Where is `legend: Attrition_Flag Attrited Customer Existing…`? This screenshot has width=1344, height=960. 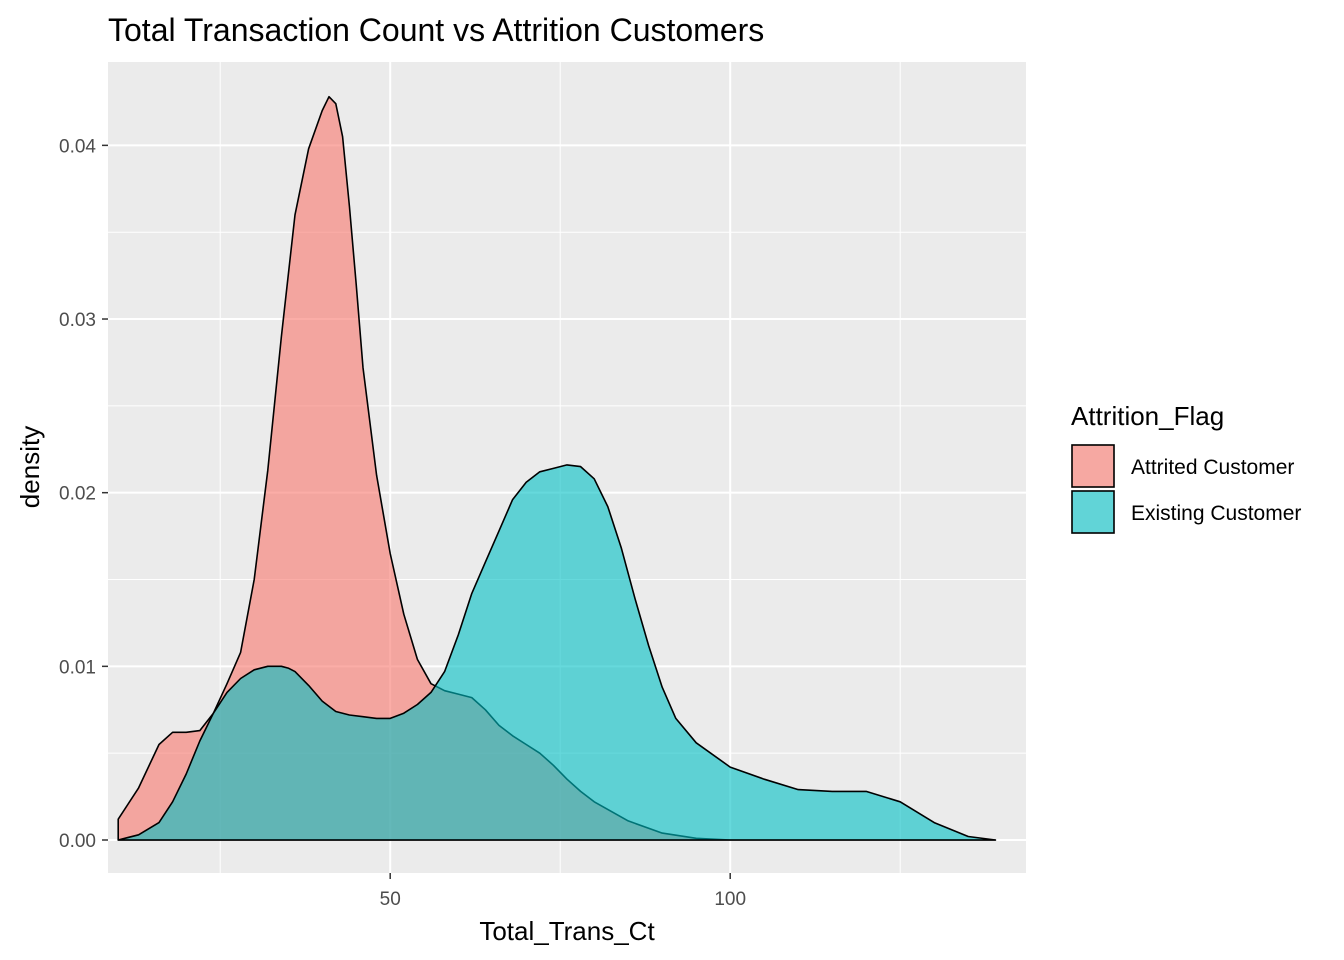
legend: Attrition_Flag Attrited Customer Existing… is located at coordinates (1186, 467).